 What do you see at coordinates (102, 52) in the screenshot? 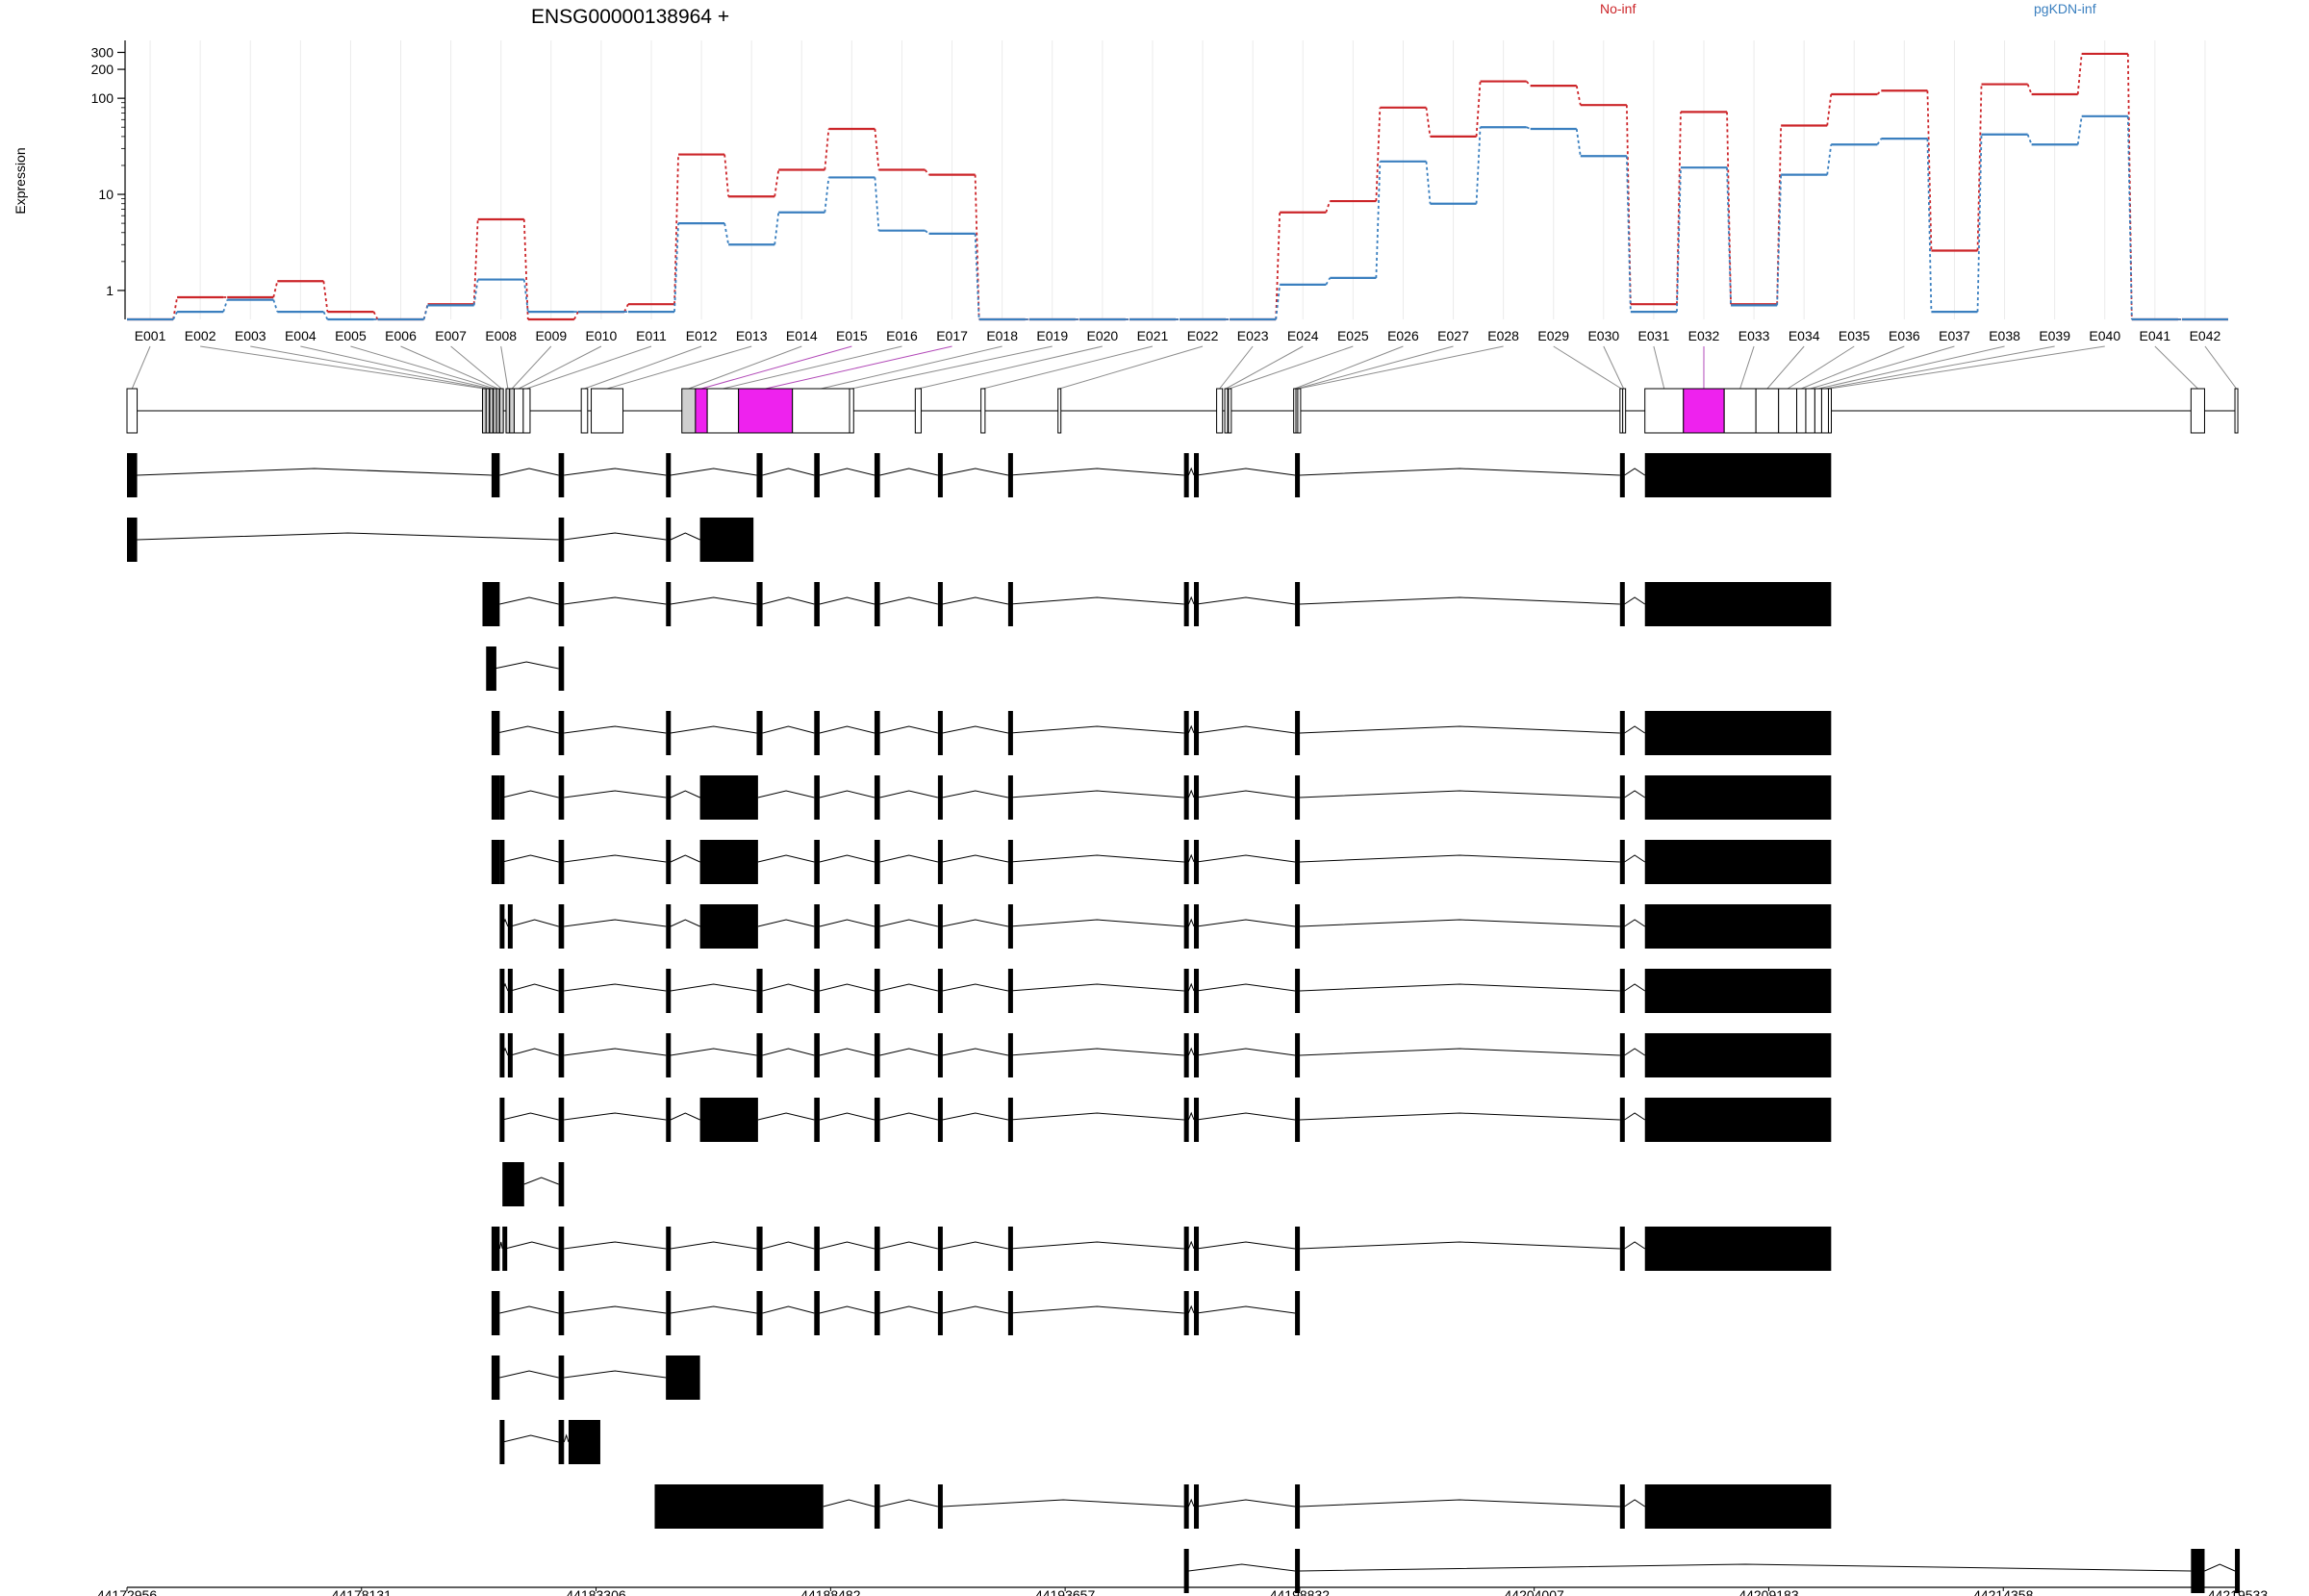
I see `y-tick-label: 300` at bounding box center [102, 52].